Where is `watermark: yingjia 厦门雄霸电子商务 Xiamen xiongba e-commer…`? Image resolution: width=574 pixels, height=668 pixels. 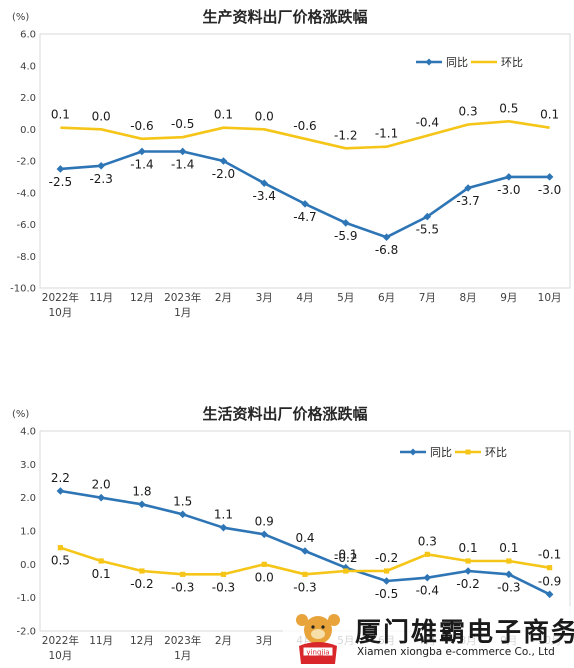
watermark: yingjia 厦门雄霸电子商务 Xiamen xiongba e-commer… is located at coordinates (428, 637).